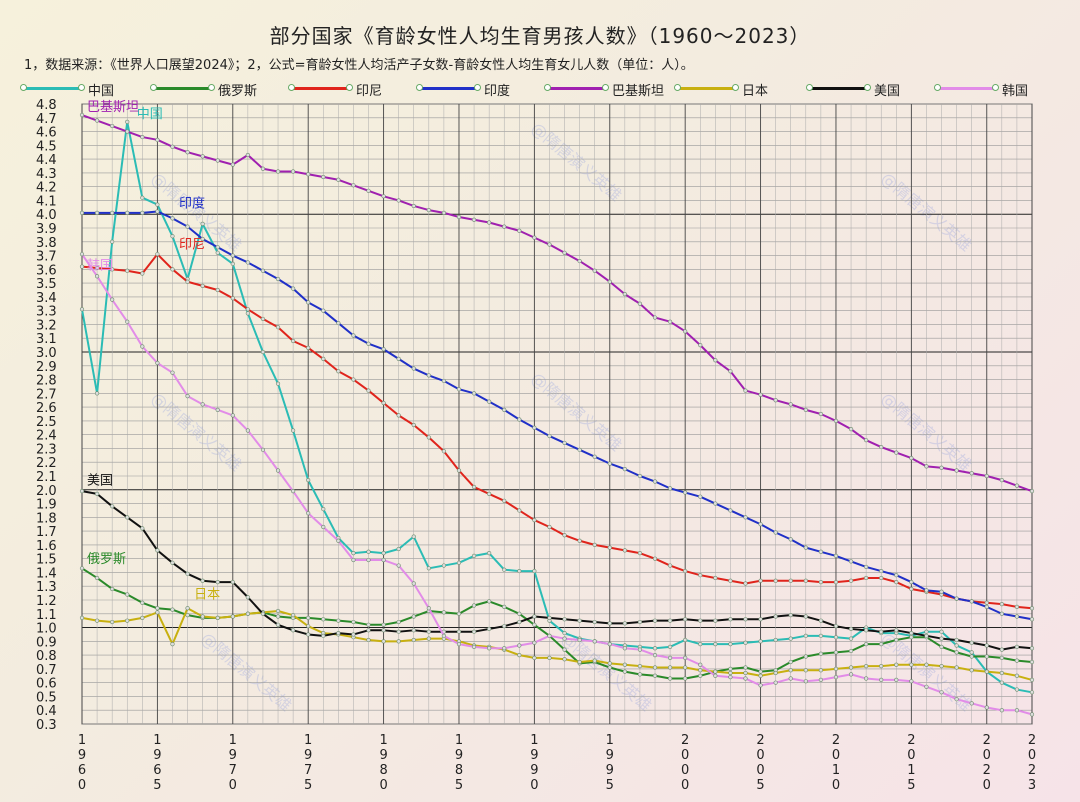  Describe the element at coordinates (106, 559) in the screenshot. I see `series-label: 俄罗斯` at that location.